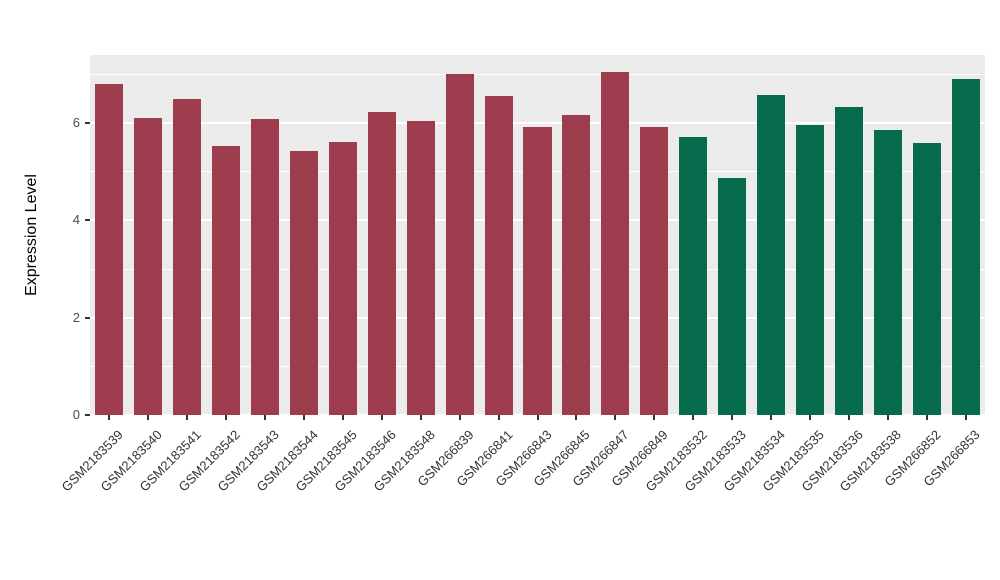 The image size is (1000, 580). Describe the element at coordinates (76, 317) in the screenshot. I see `y-tick-label: 2` at that location.